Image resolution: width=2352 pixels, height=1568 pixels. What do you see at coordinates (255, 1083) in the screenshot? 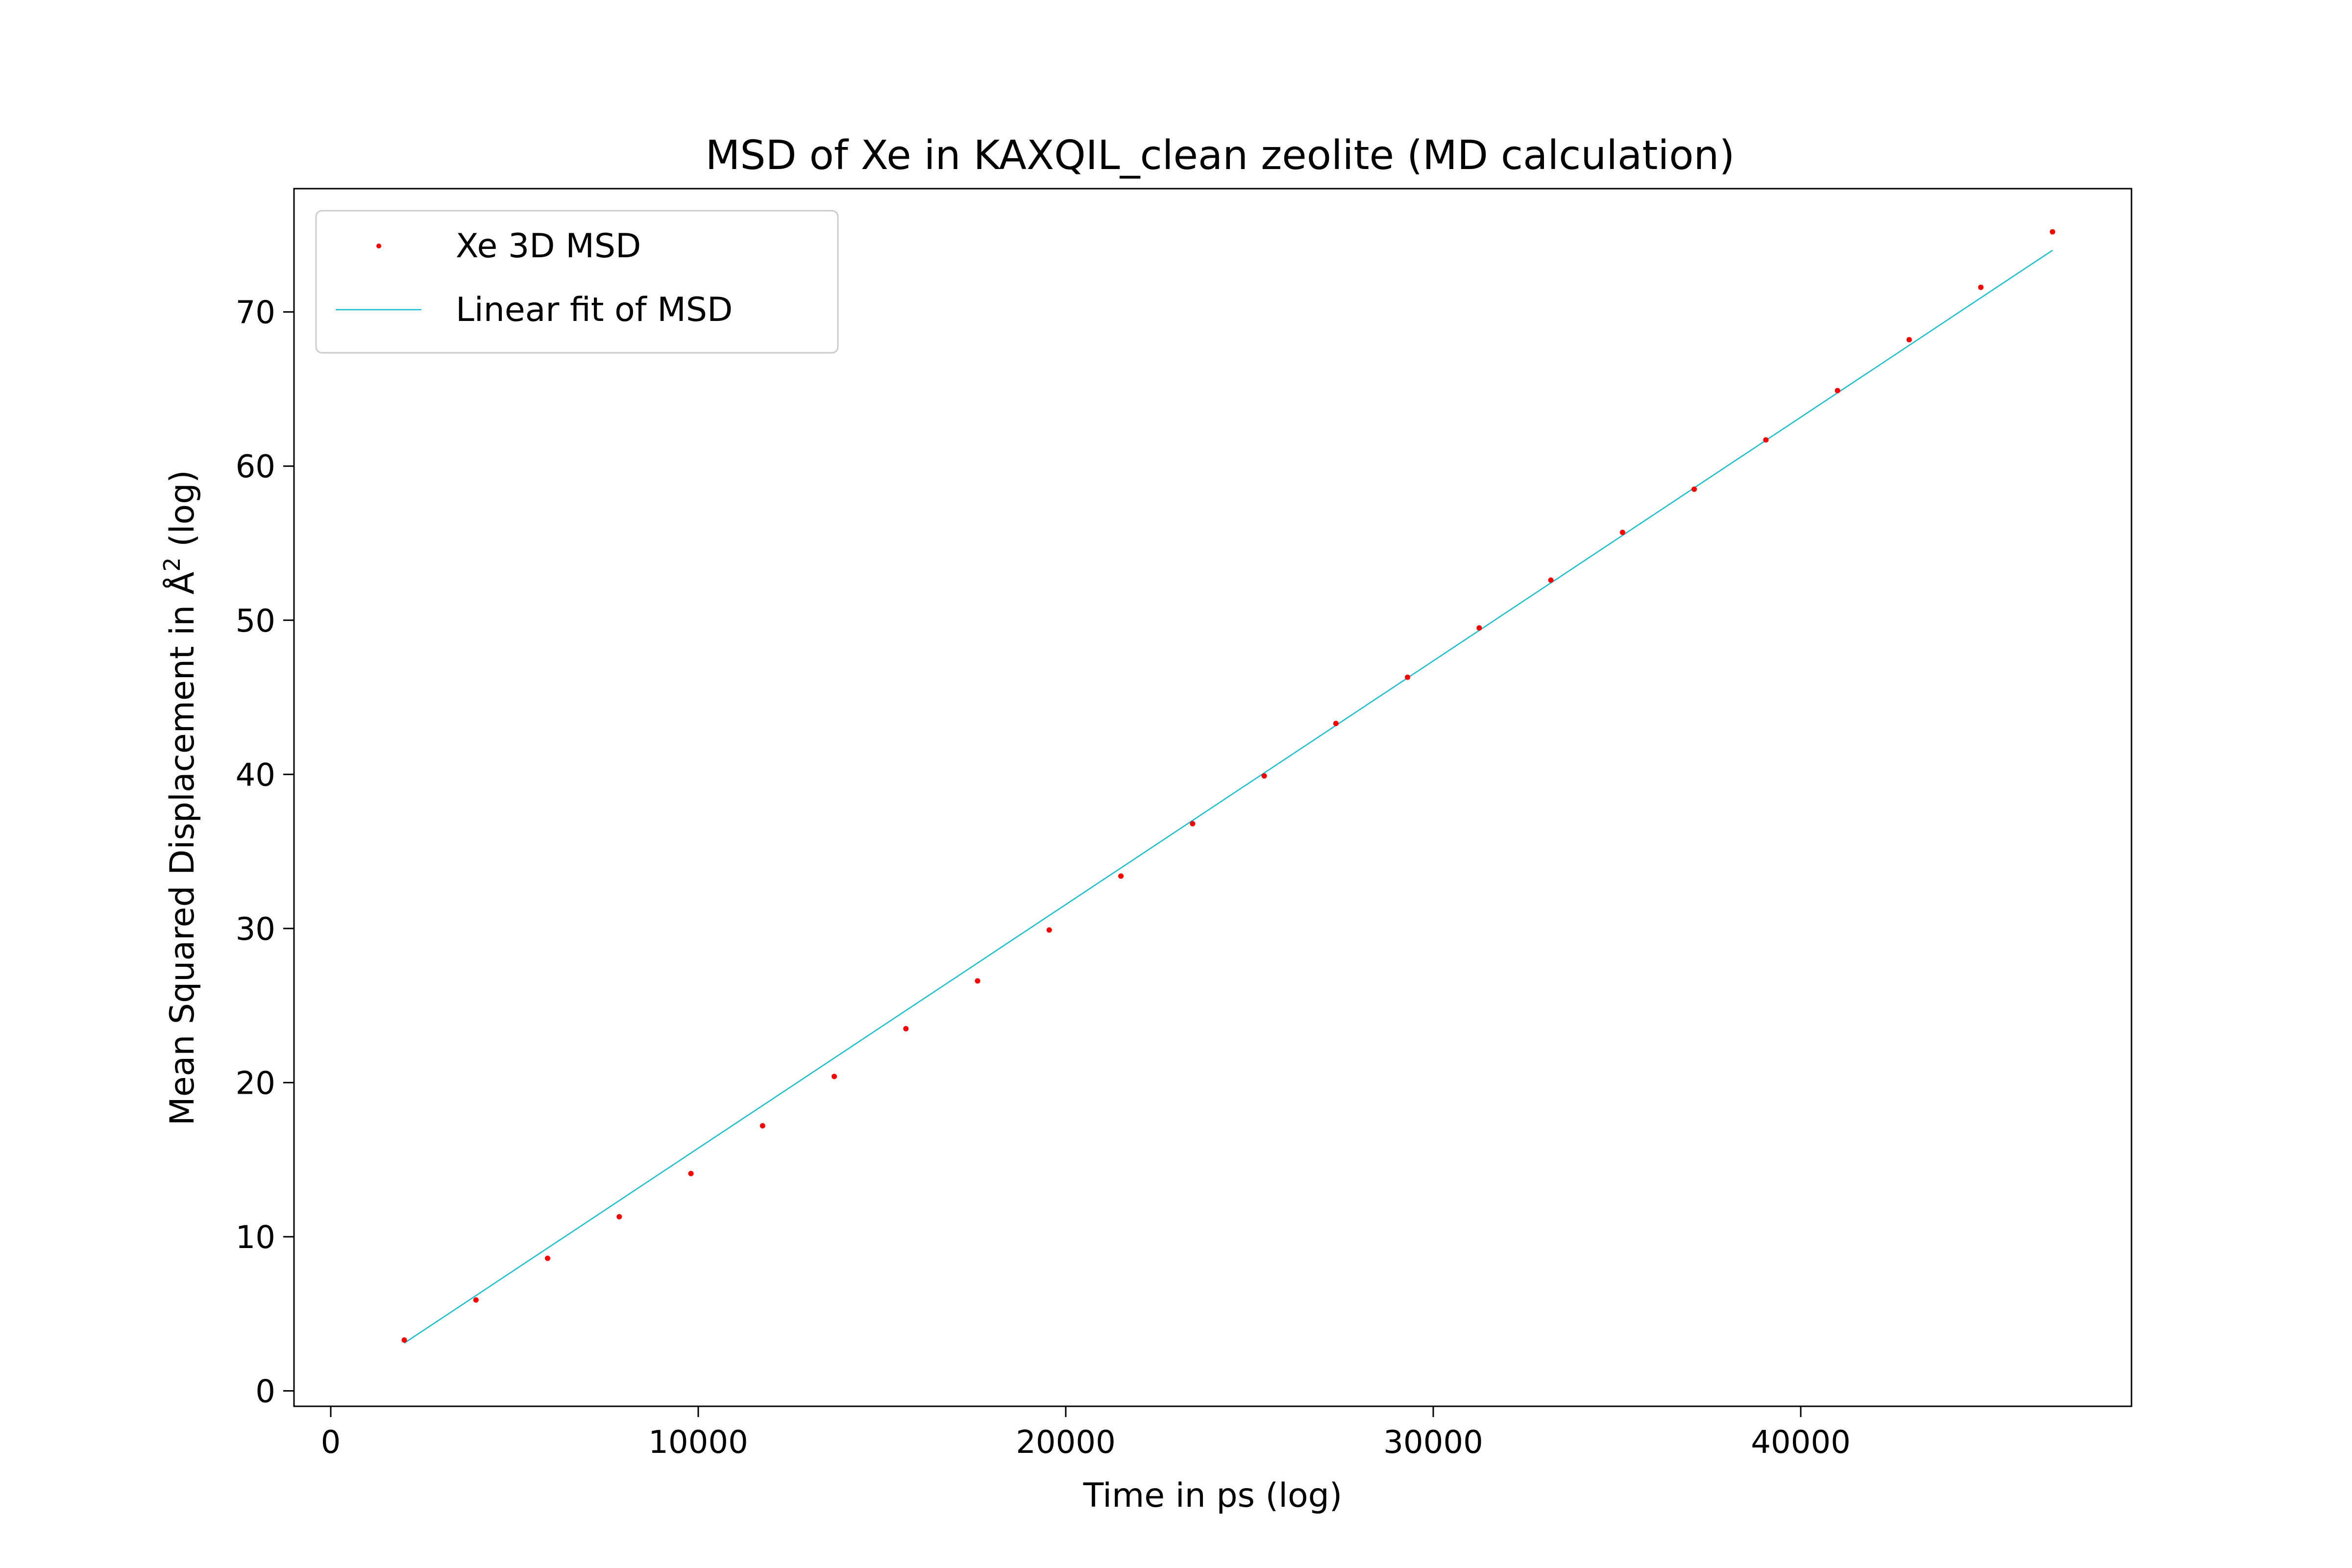
I see `y-tick-label: 20` at bounding box center [255, 1083].